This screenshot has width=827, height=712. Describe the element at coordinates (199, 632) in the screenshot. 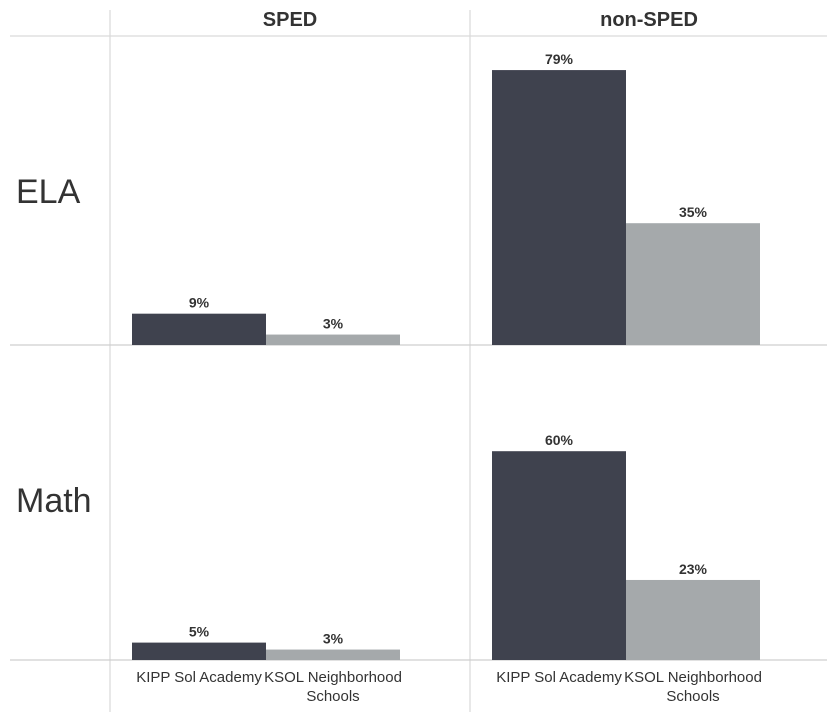

I see `data-label-math-sped-0: 5%` at that location.